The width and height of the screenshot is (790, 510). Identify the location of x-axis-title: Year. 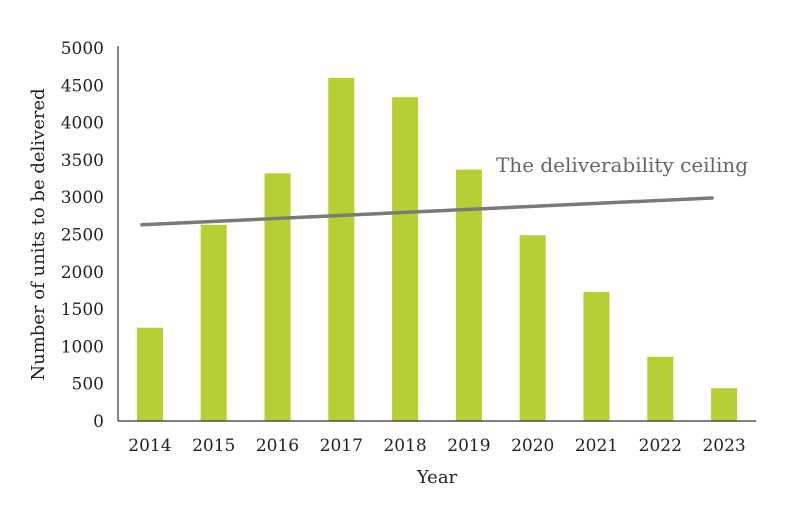
(437, 477).